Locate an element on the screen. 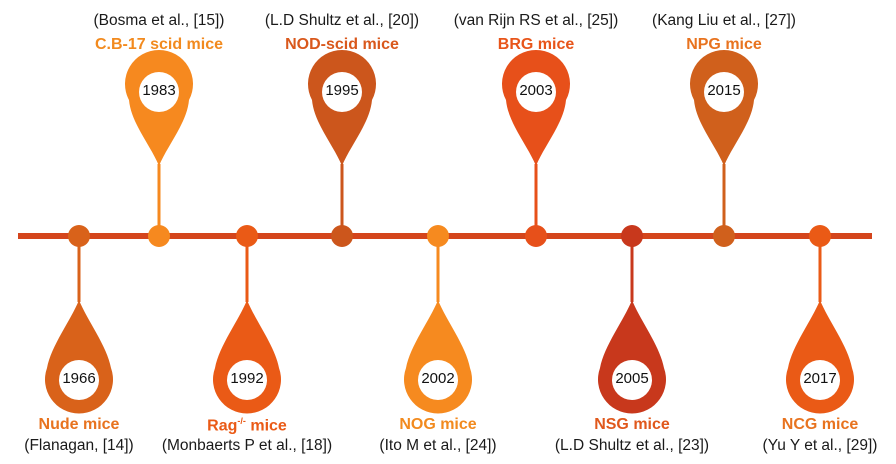 This screenshot has height=464, width=896. year-label: 2017 is located at coordinates (820, 378).